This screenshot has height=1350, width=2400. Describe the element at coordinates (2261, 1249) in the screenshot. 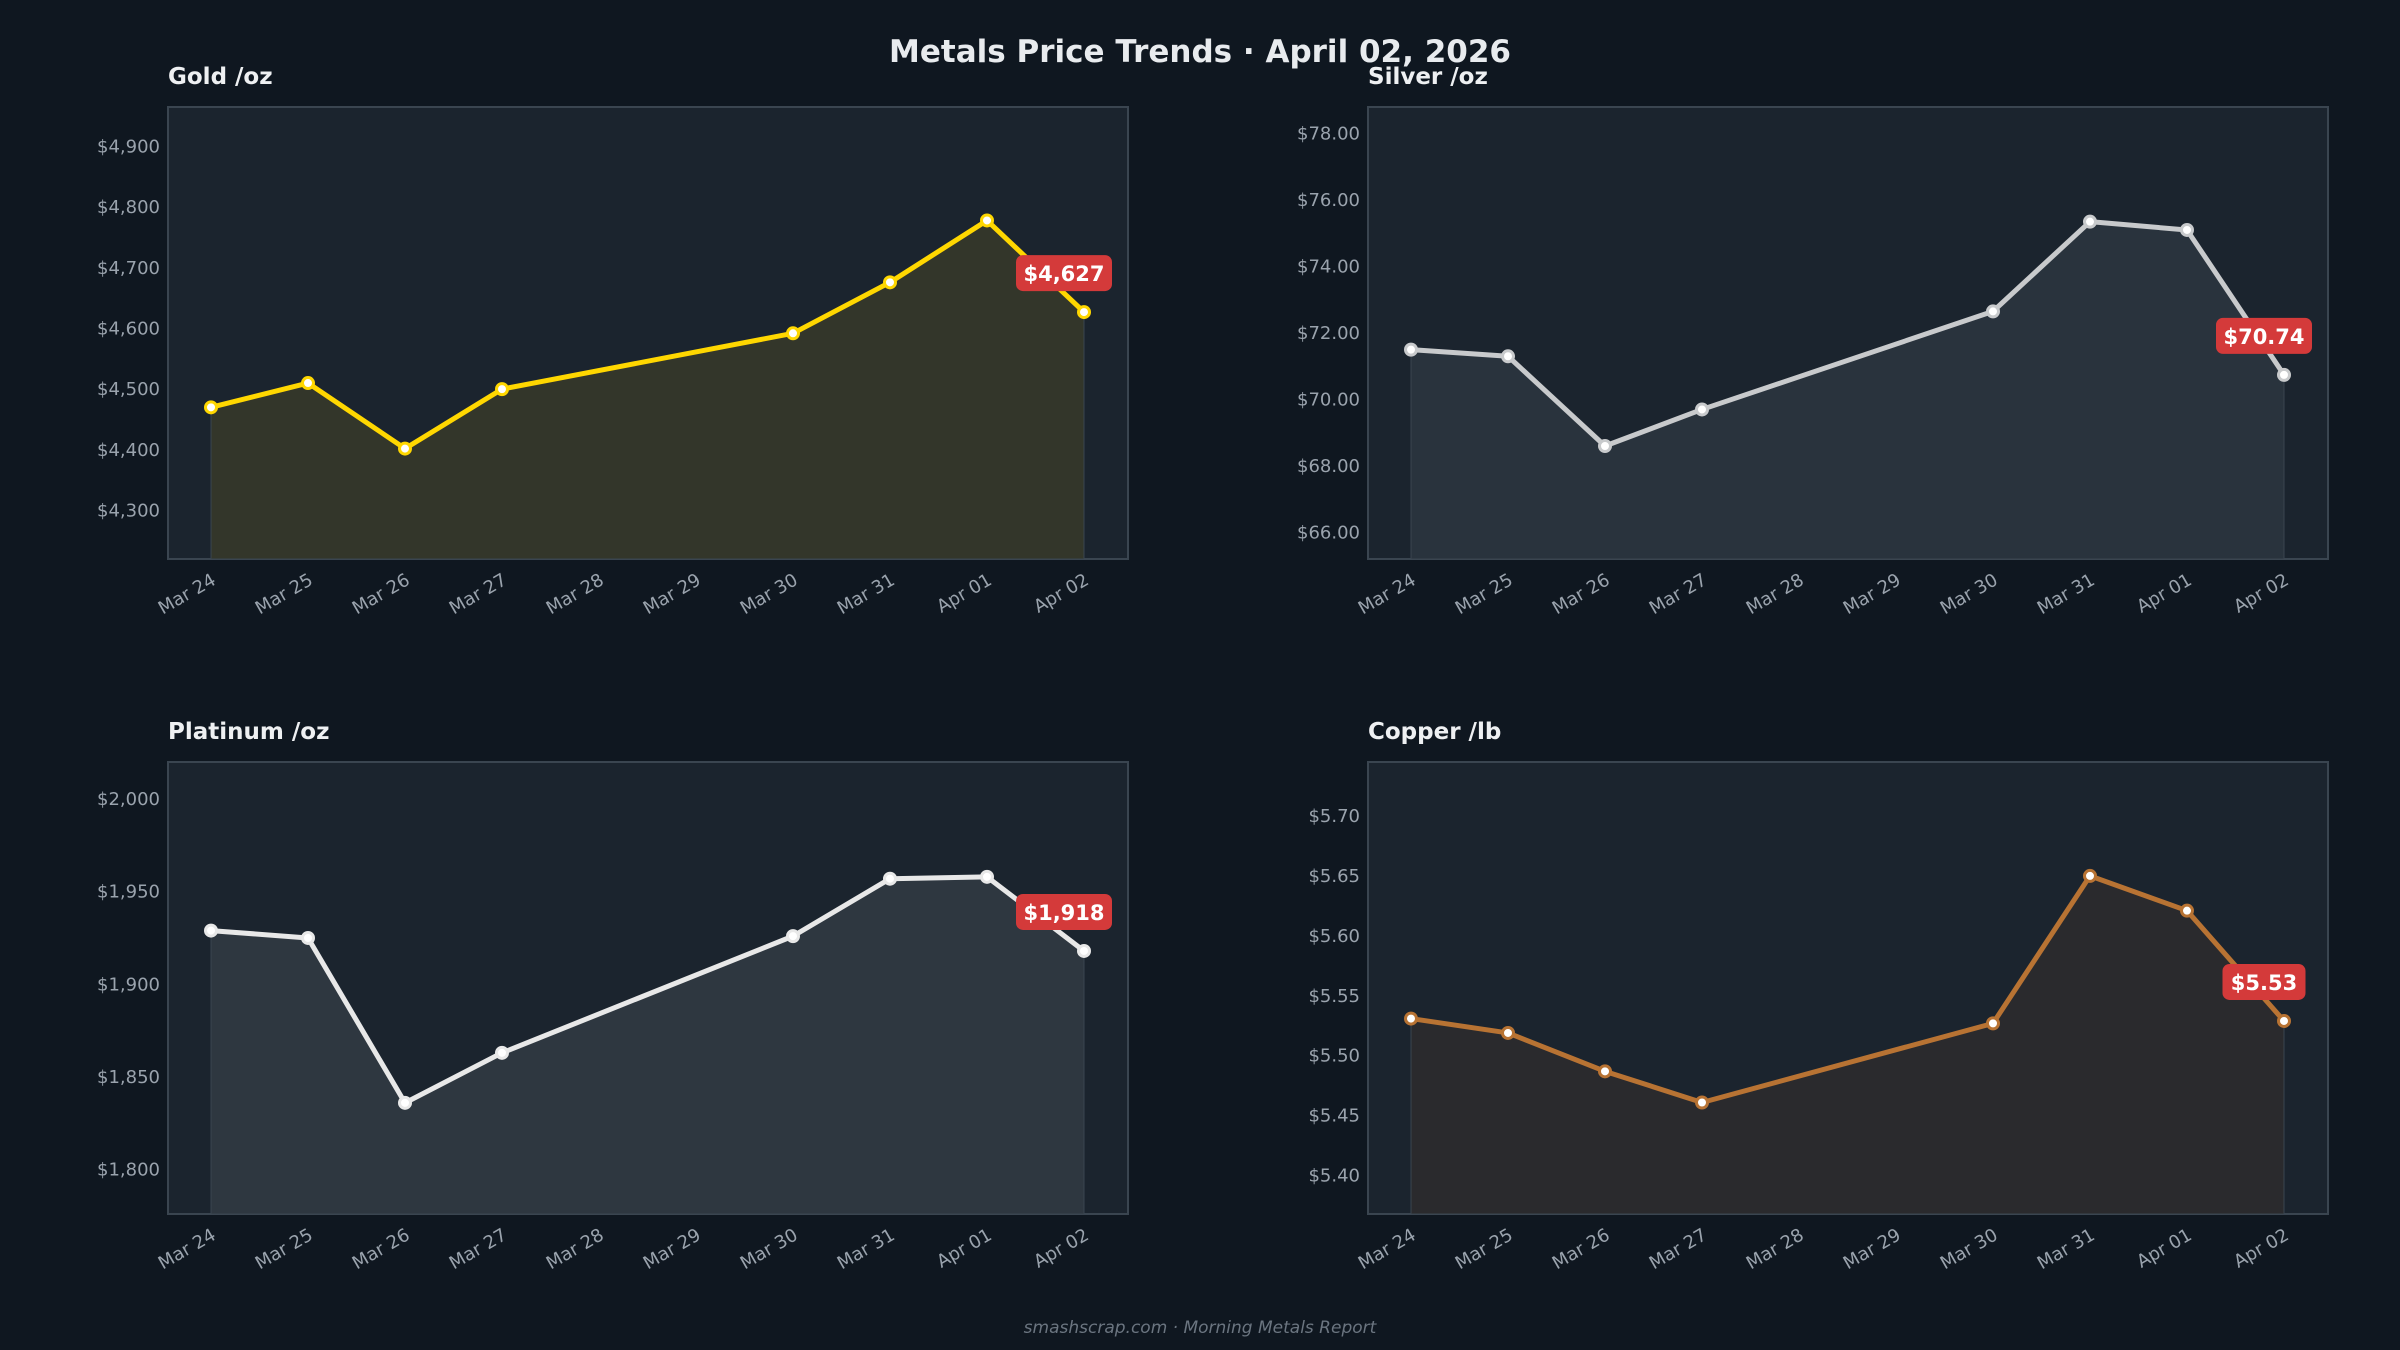

I see `copper-x-tick-label: Apr 02` at that location.